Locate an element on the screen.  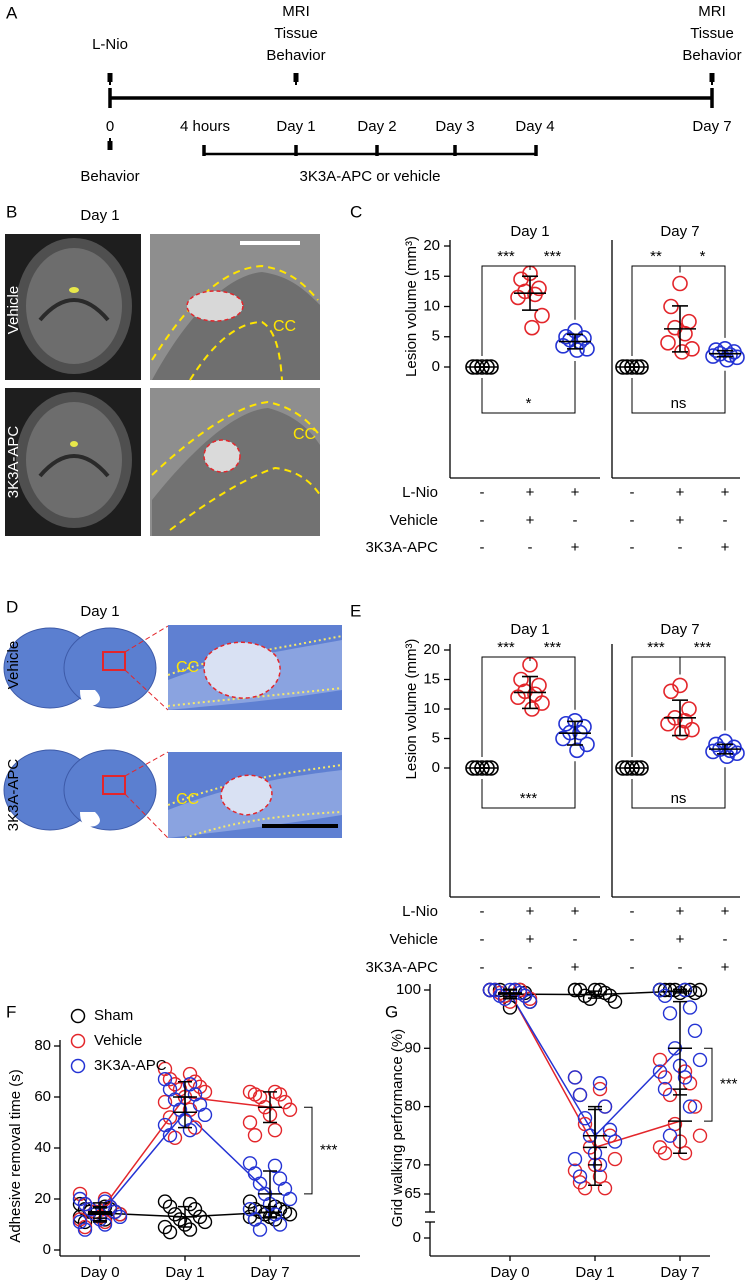
timeline-lines is located at coordinates (411, 122).